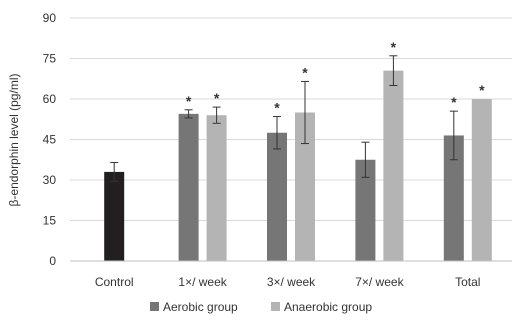 This screenshot has width=517, height=327. Describe the element at coordinates (305, 72) in the screenshot. I see `significance-star-series1-cat2: *` at that location.